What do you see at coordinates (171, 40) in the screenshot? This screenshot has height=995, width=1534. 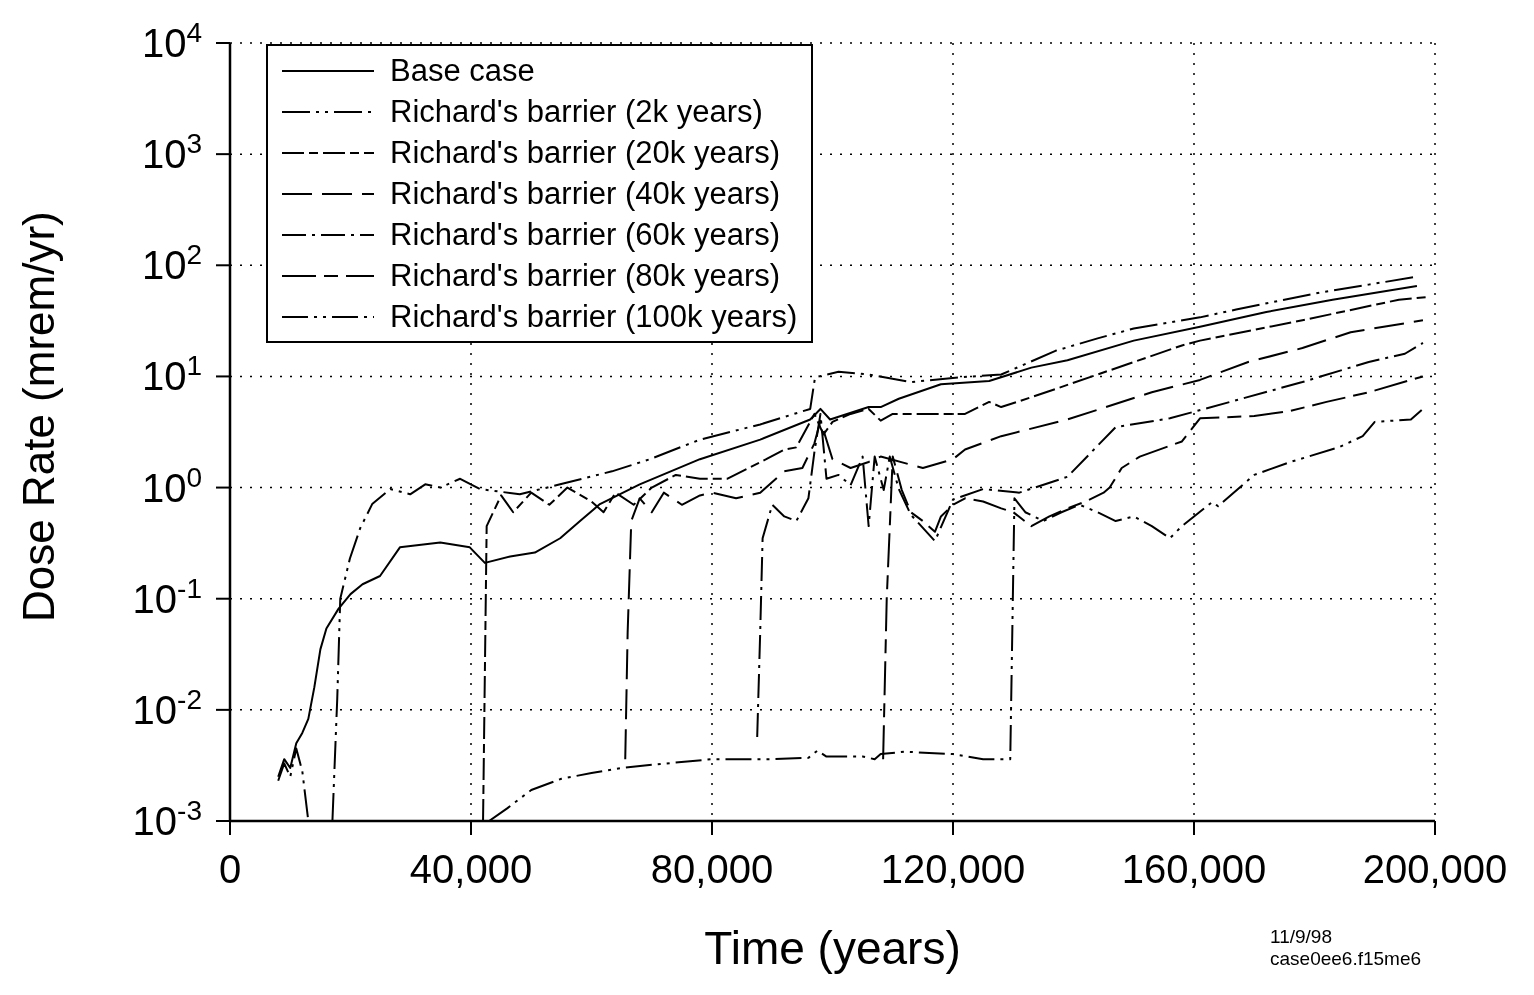 I see `y-tick-label: 10$^{4}$` at bounding box center [171, 40].